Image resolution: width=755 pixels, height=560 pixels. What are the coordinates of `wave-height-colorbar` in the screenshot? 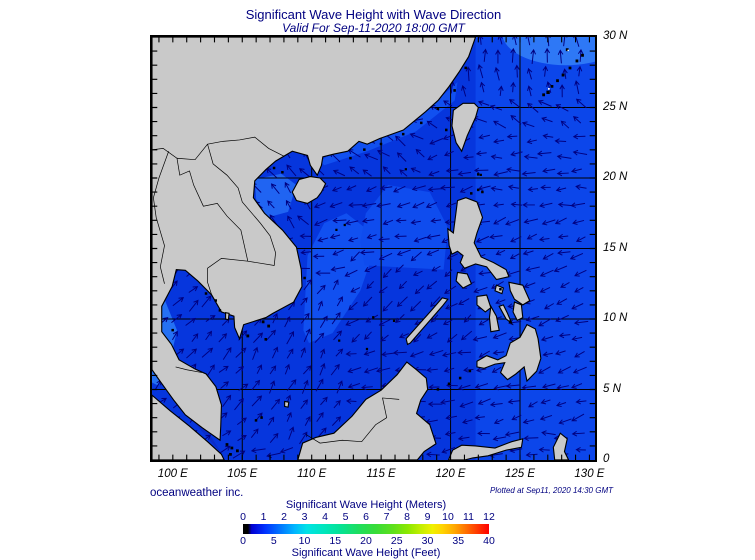 It's located at (366, 529).